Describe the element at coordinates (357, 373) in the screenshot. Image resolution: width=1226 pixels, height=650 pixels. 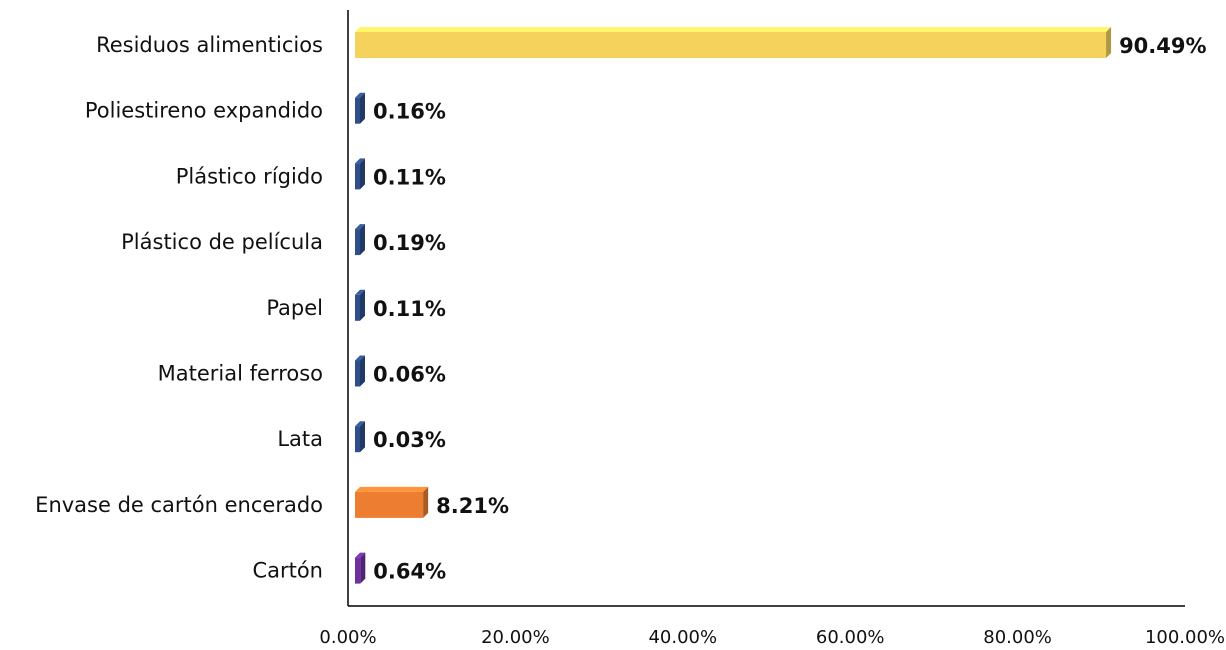
I see `bar-front-material-ferroso` at that location.